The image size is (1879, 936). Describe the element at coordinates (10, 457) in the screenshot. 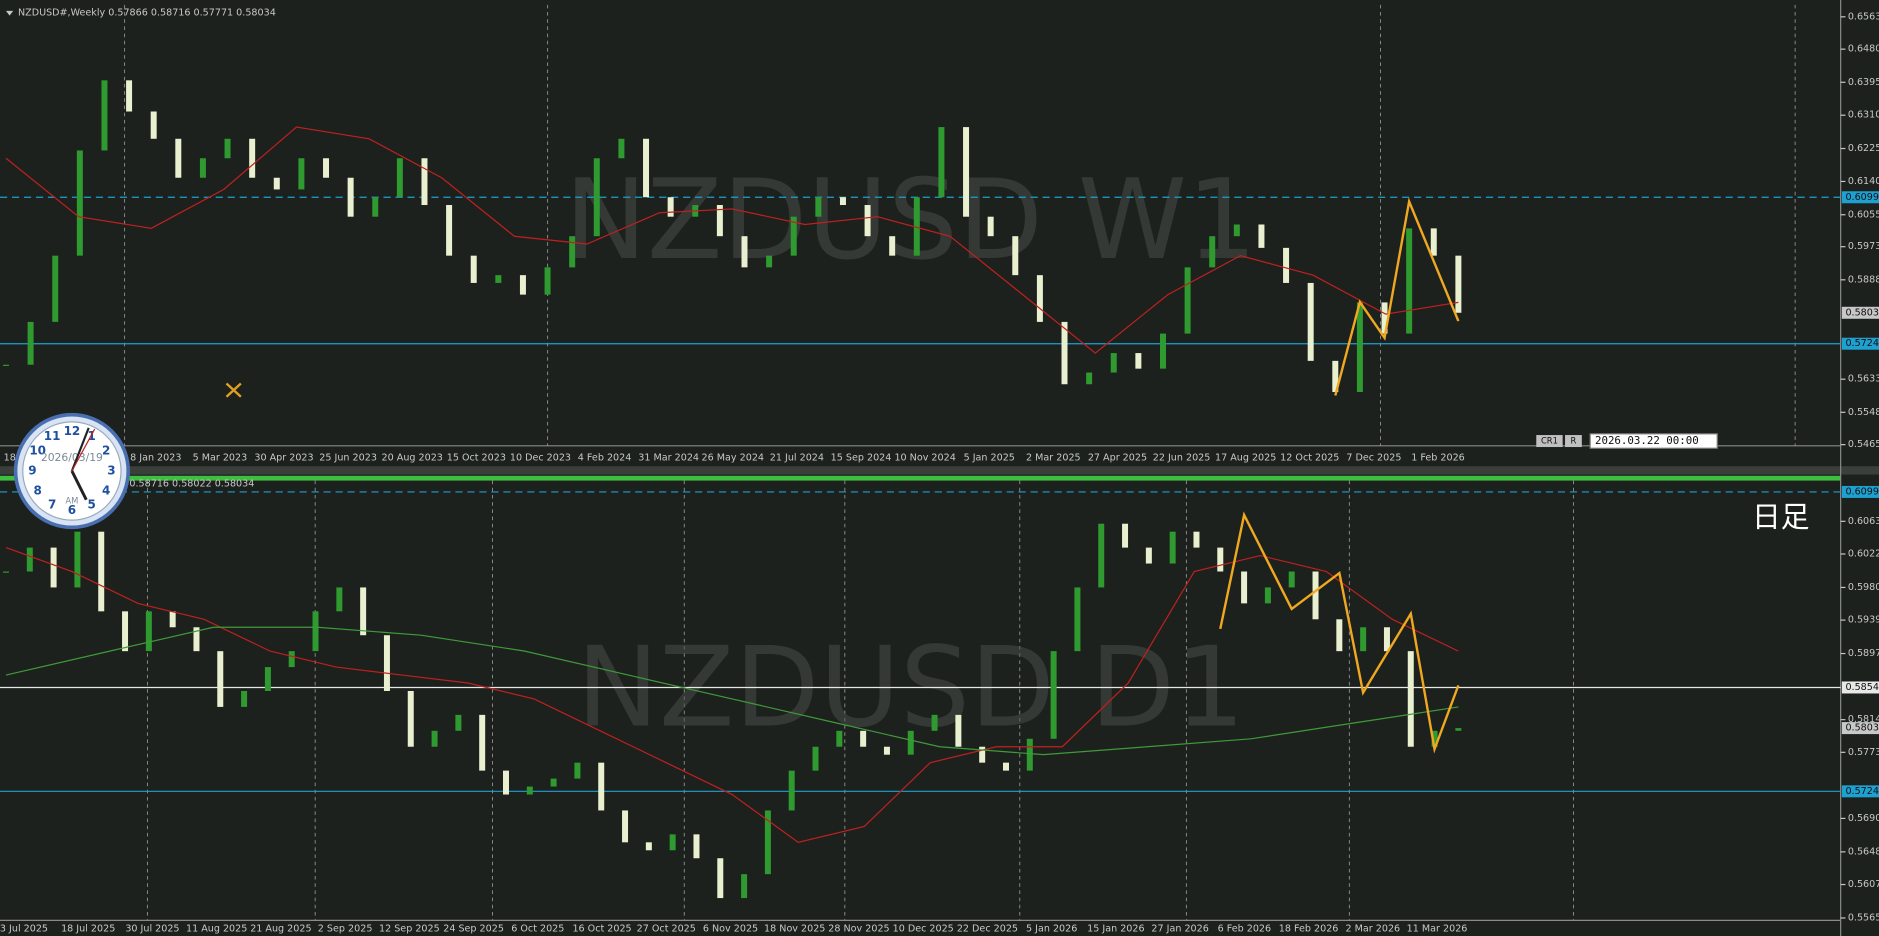

I see `x-tick-label: 18` at that location.